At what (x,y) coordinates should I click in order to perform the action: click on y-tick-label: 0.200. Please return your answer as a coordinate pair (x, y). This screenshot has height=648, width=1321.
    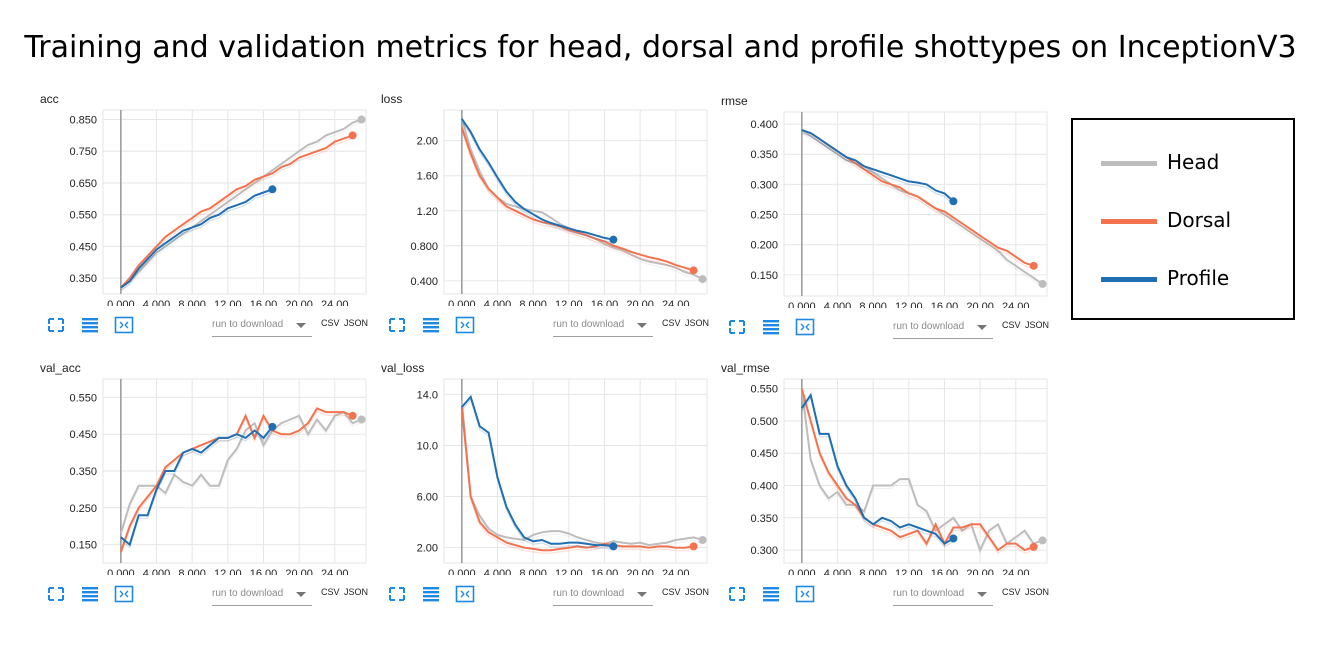
    Looking at the image, I should click on (764, 246).